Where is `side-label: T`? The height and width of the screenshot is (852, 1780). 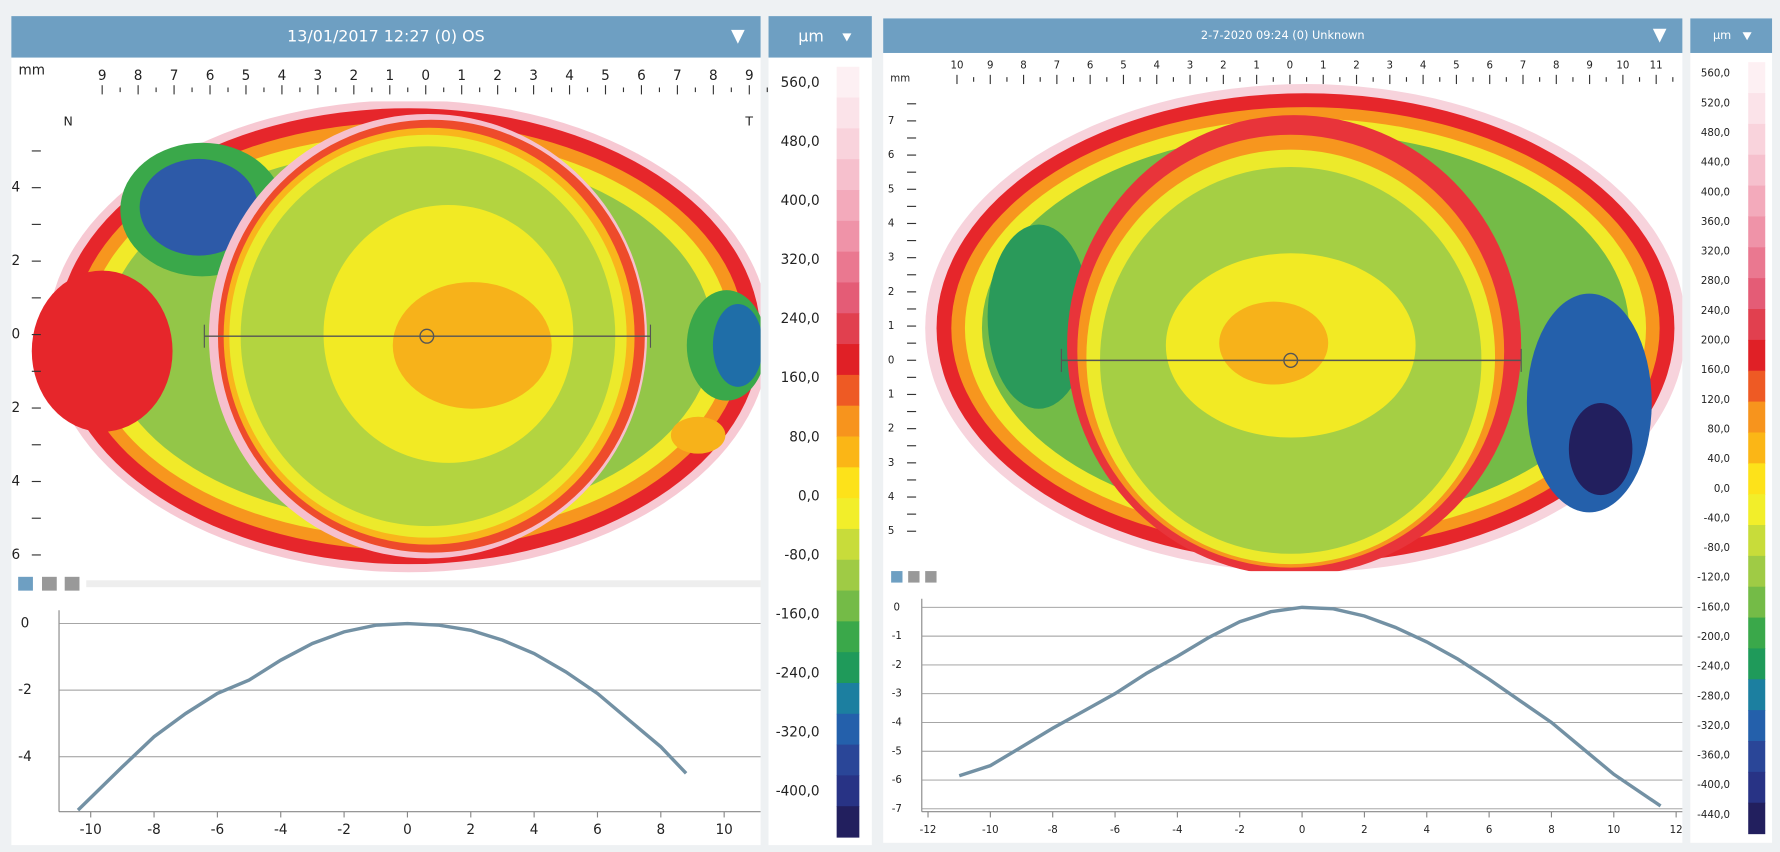 side-label: T is located at coordinates (748, 120).